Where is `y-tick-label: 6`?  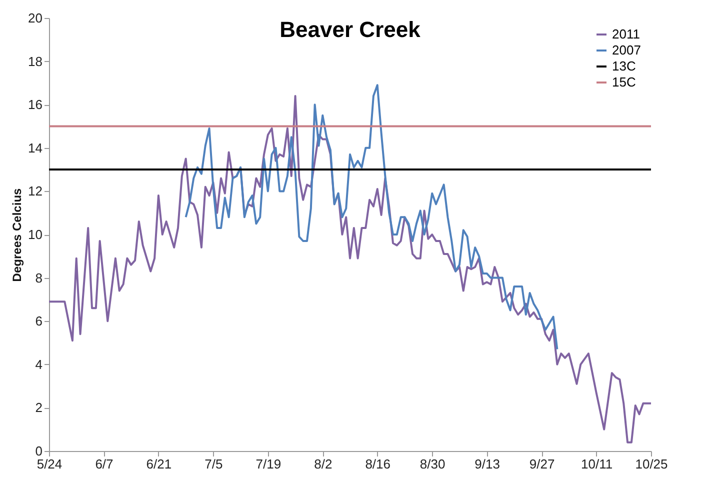 y-tick-label: 6 is located at coordinates (38, 321).